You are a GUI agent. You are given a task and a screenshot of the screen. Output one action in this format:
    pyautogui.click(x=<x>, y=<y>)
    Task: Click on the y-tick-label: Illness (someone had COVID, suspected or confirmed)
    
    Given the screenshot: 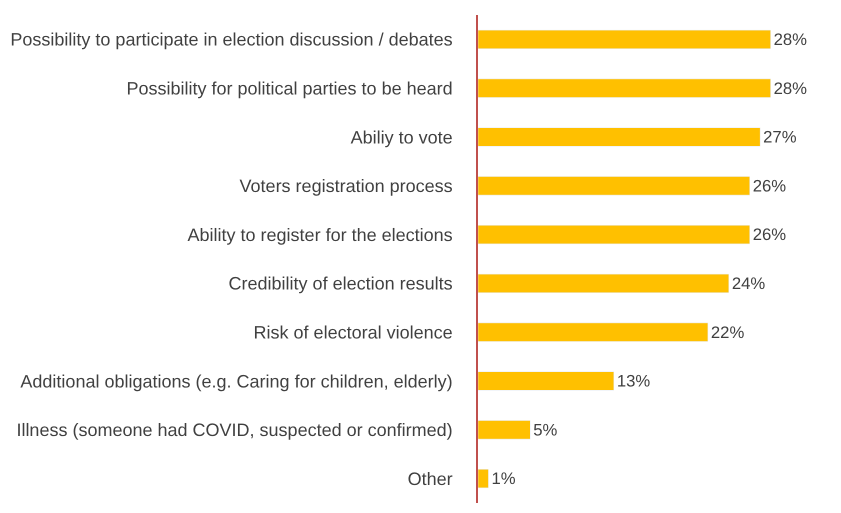 What is the action you would take?
    pyautogui.click(x=234, y=430)
    